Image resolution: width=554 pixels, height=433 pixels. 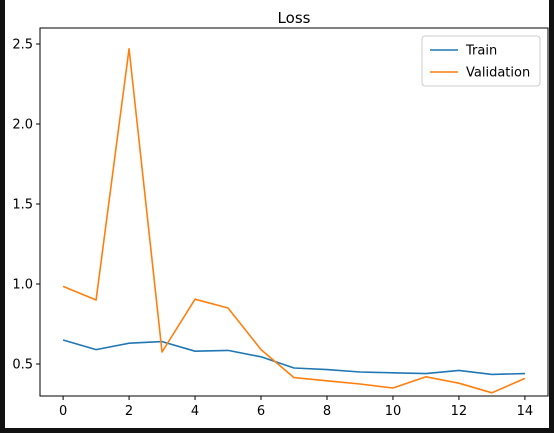 I want to click on legend: Train Validation, so click(x=481, y=61).